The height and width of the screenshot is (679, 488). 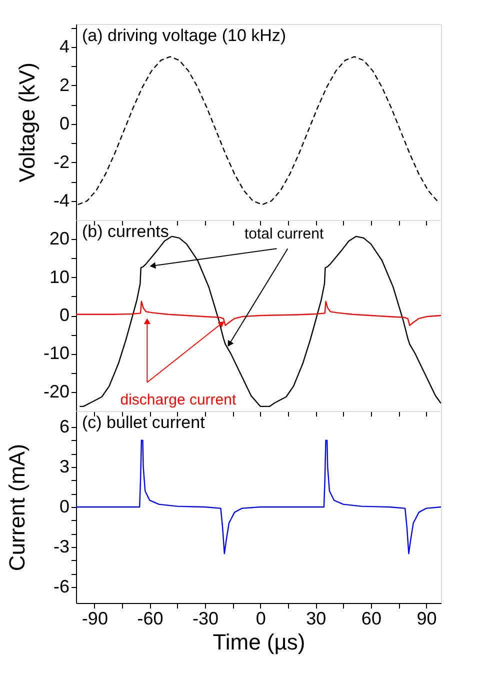 I want to click on series-label: total current, so click(x=284, y=233).